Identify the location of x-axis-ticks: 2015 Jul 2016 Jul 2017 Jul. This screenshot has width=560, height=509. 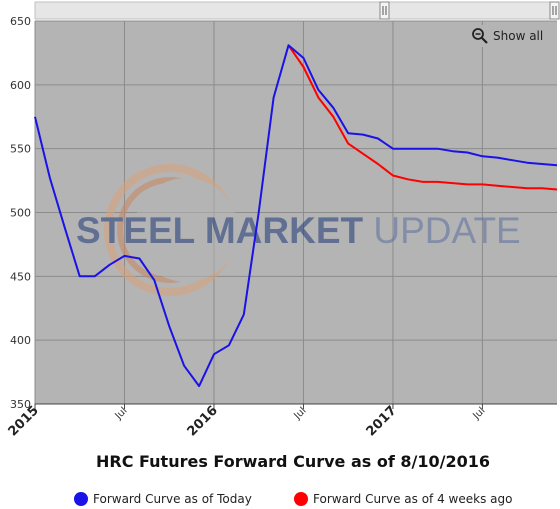
(247, 421).